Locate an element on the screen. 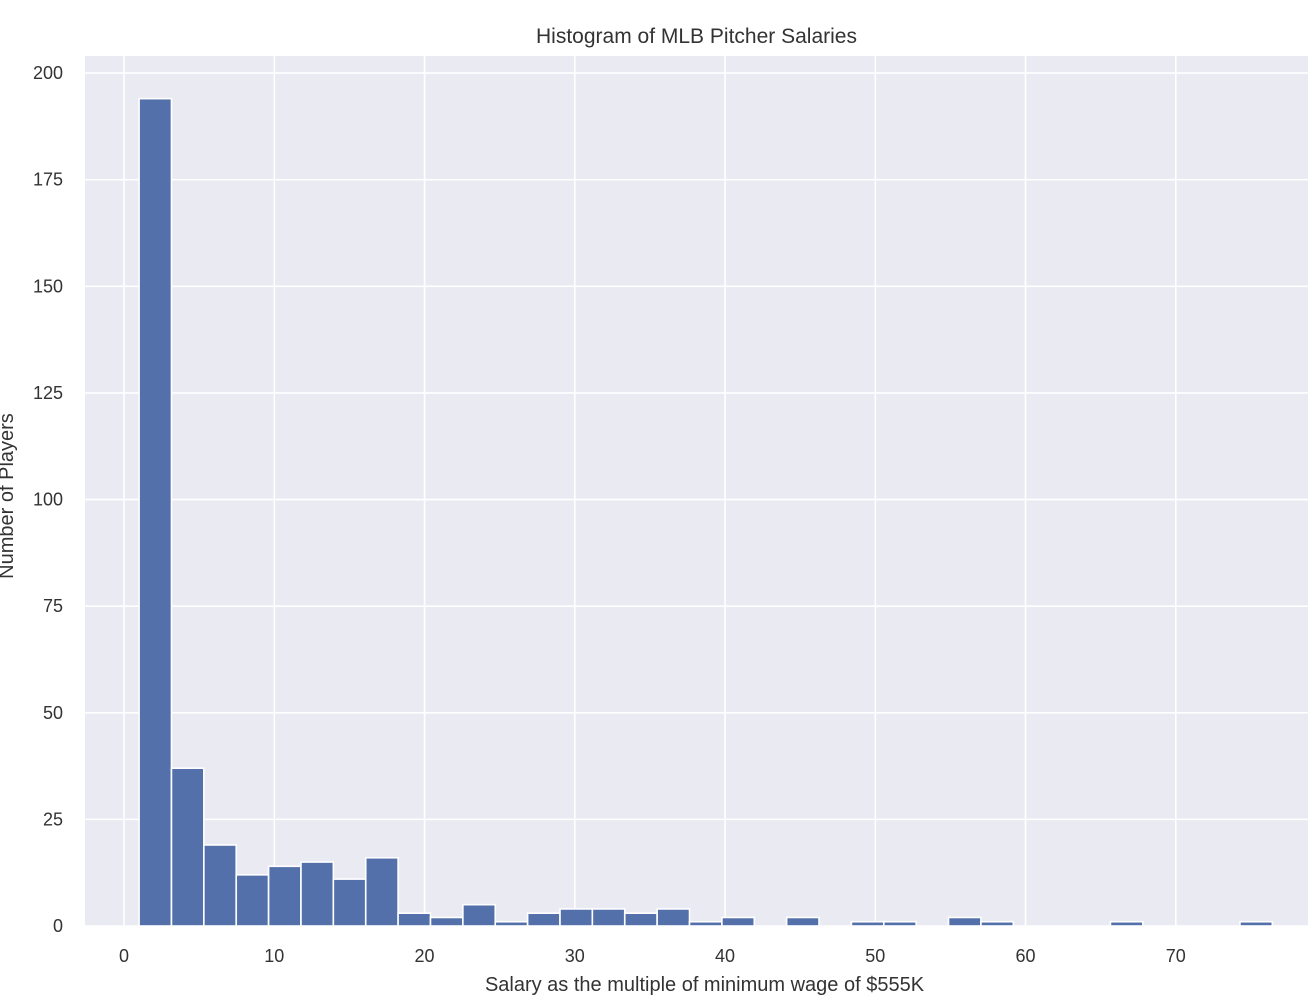  x-tick-label: 50 is located at coordinates (875, 956).